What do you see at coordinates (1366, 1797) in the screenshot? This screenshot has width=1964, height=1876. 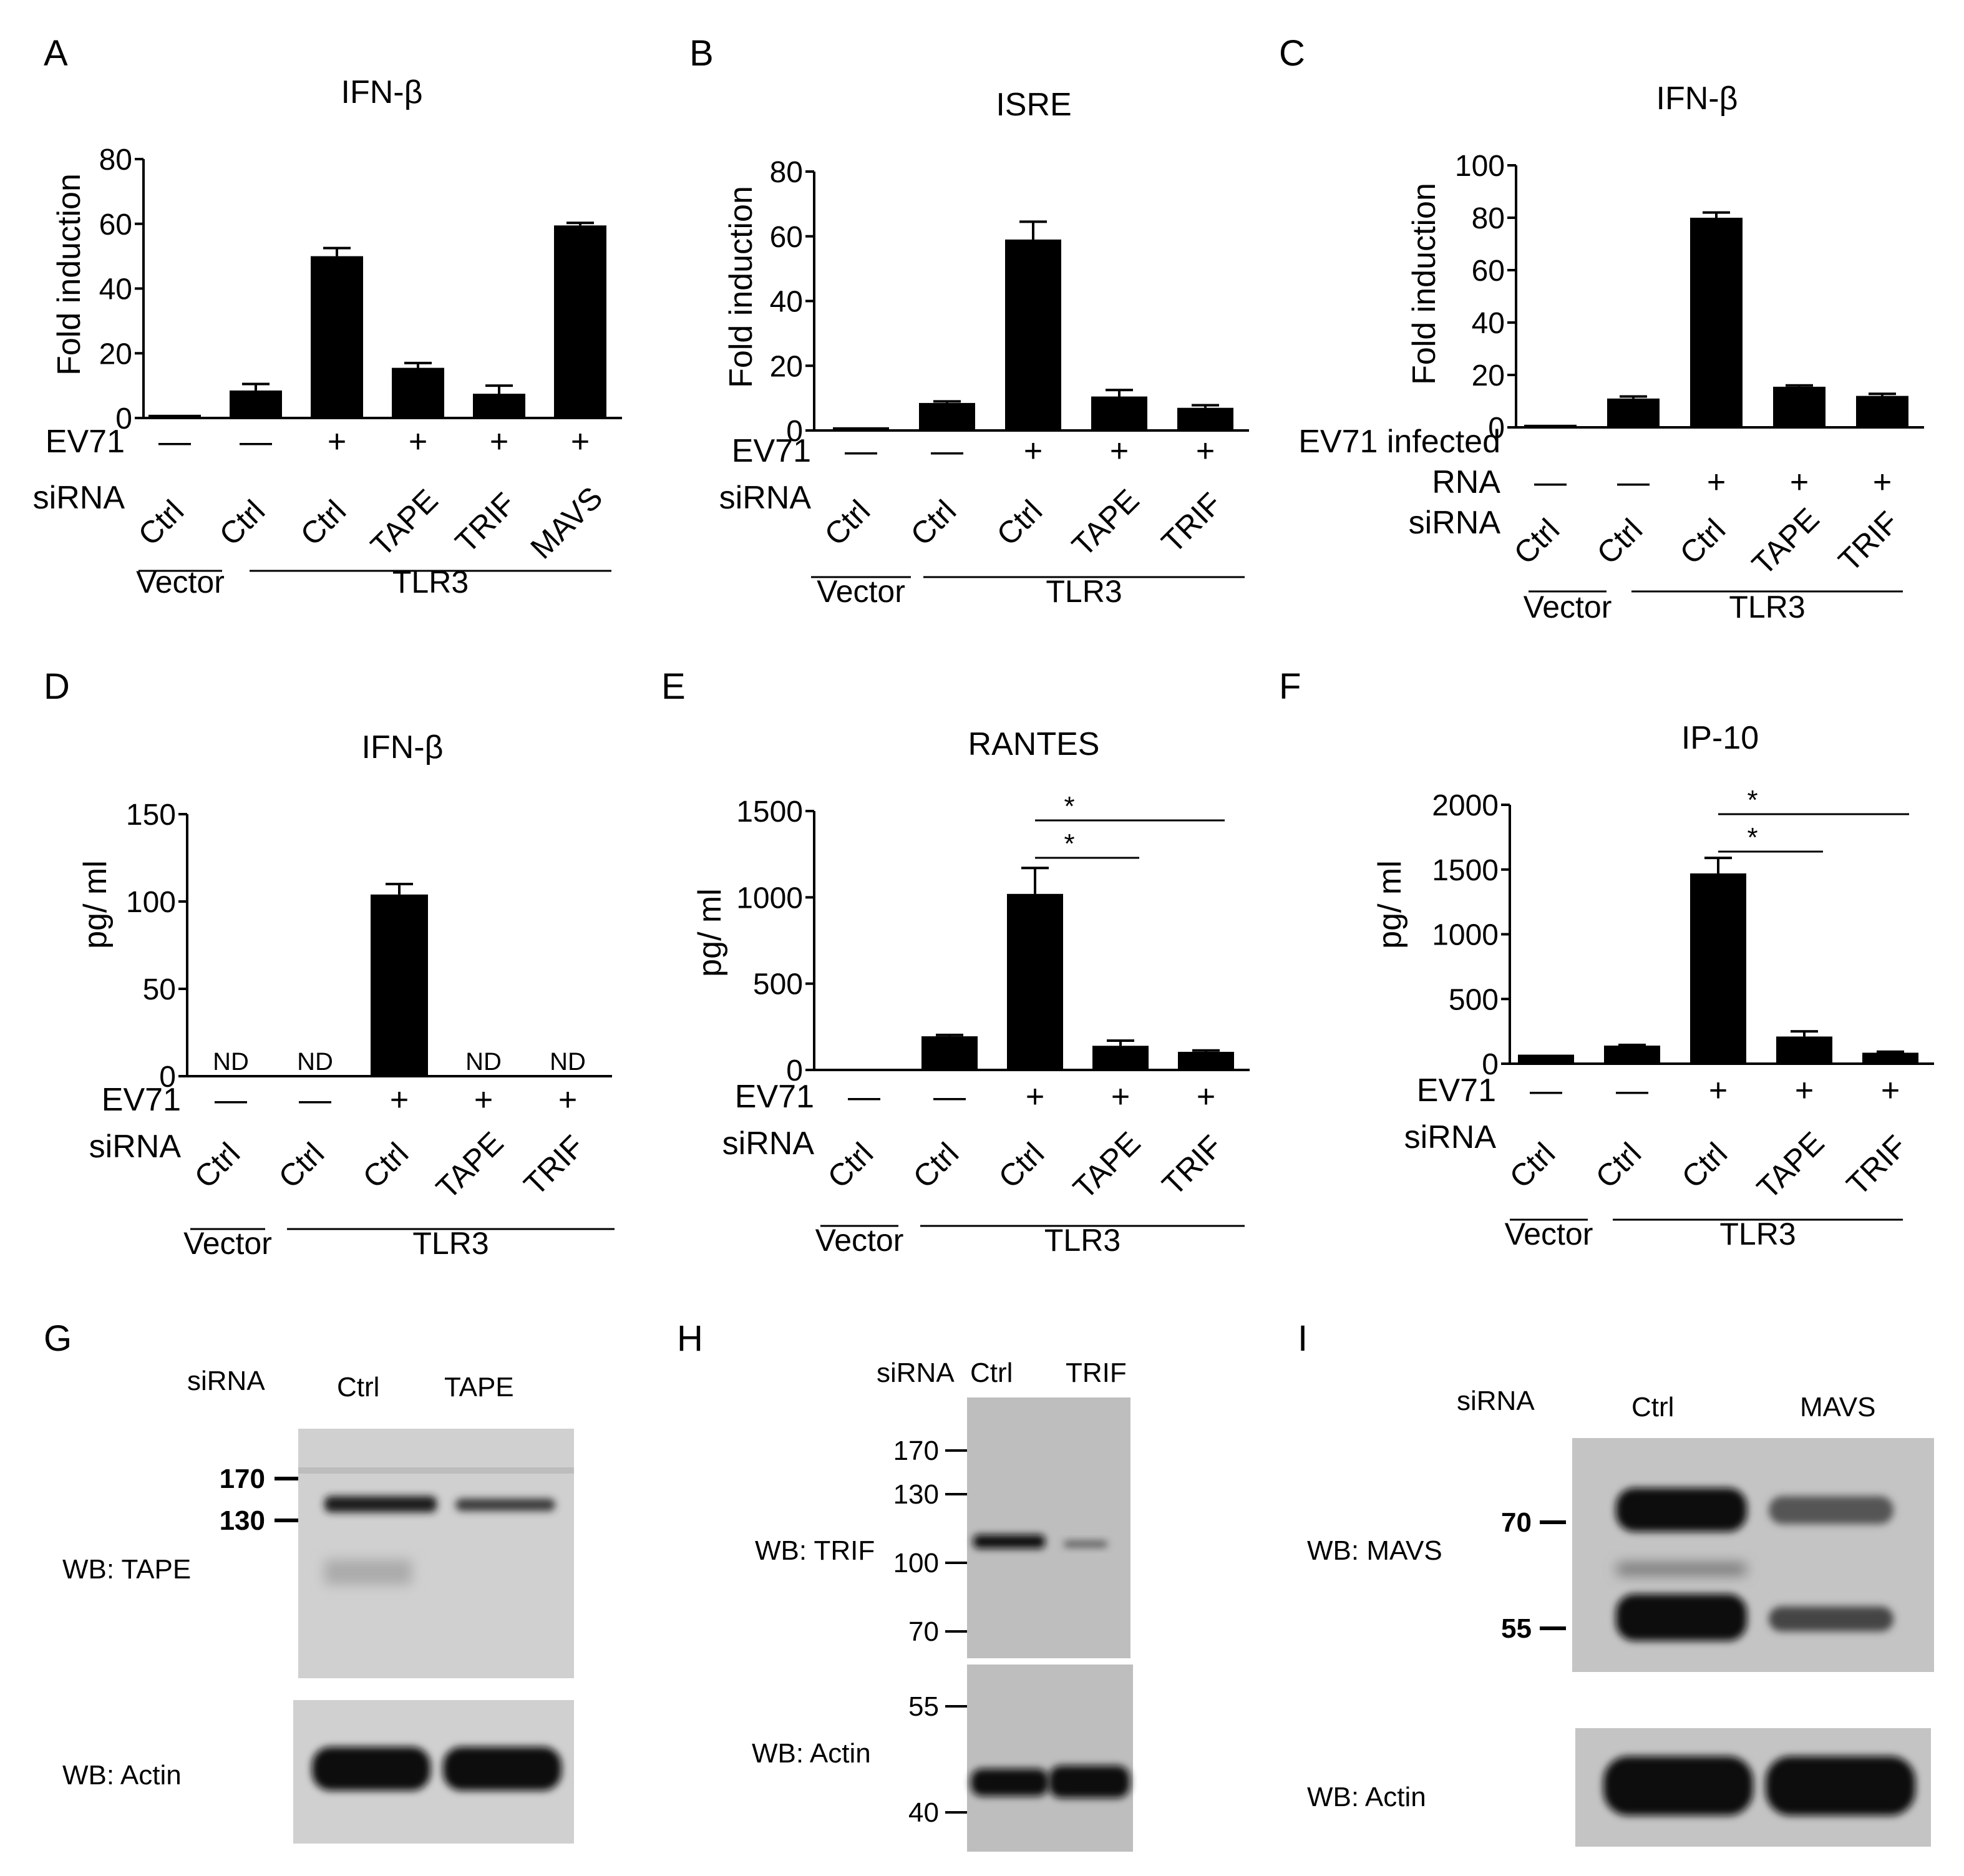 I see `blot-i-loading-label: WB: Actin` at bounding box center [1366, 1797].